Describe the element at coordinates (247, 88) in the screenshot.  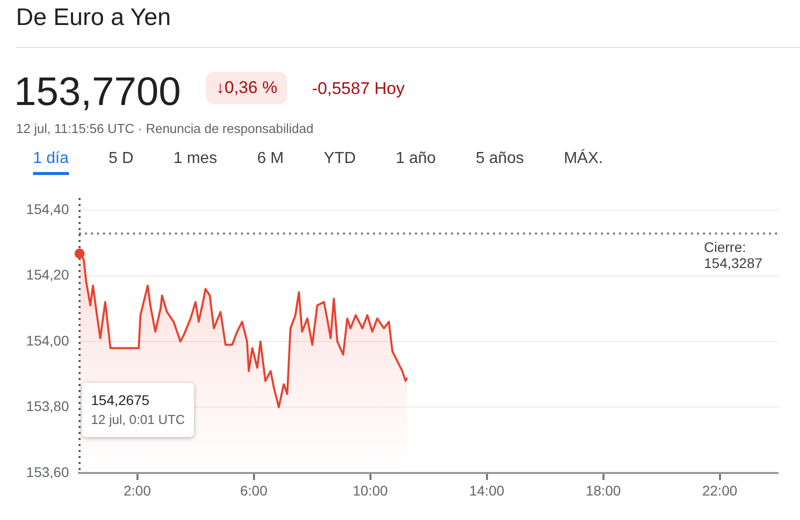
I see `text: ↓0,36 %` at that location.